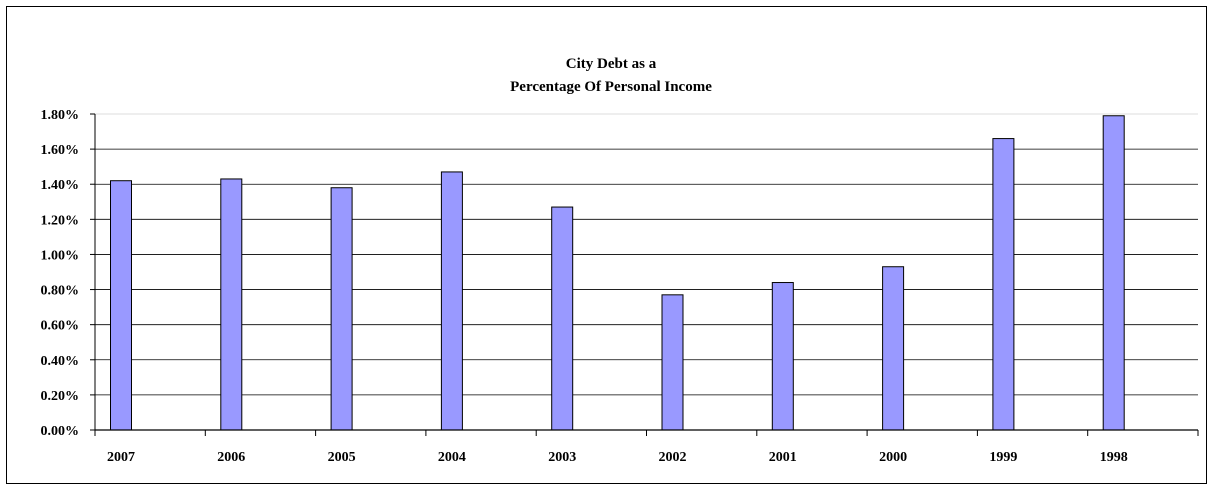 Image resolution: width=1213 pixels, height=490 pixels. I want to click on bar-2002, so click(672, 362).